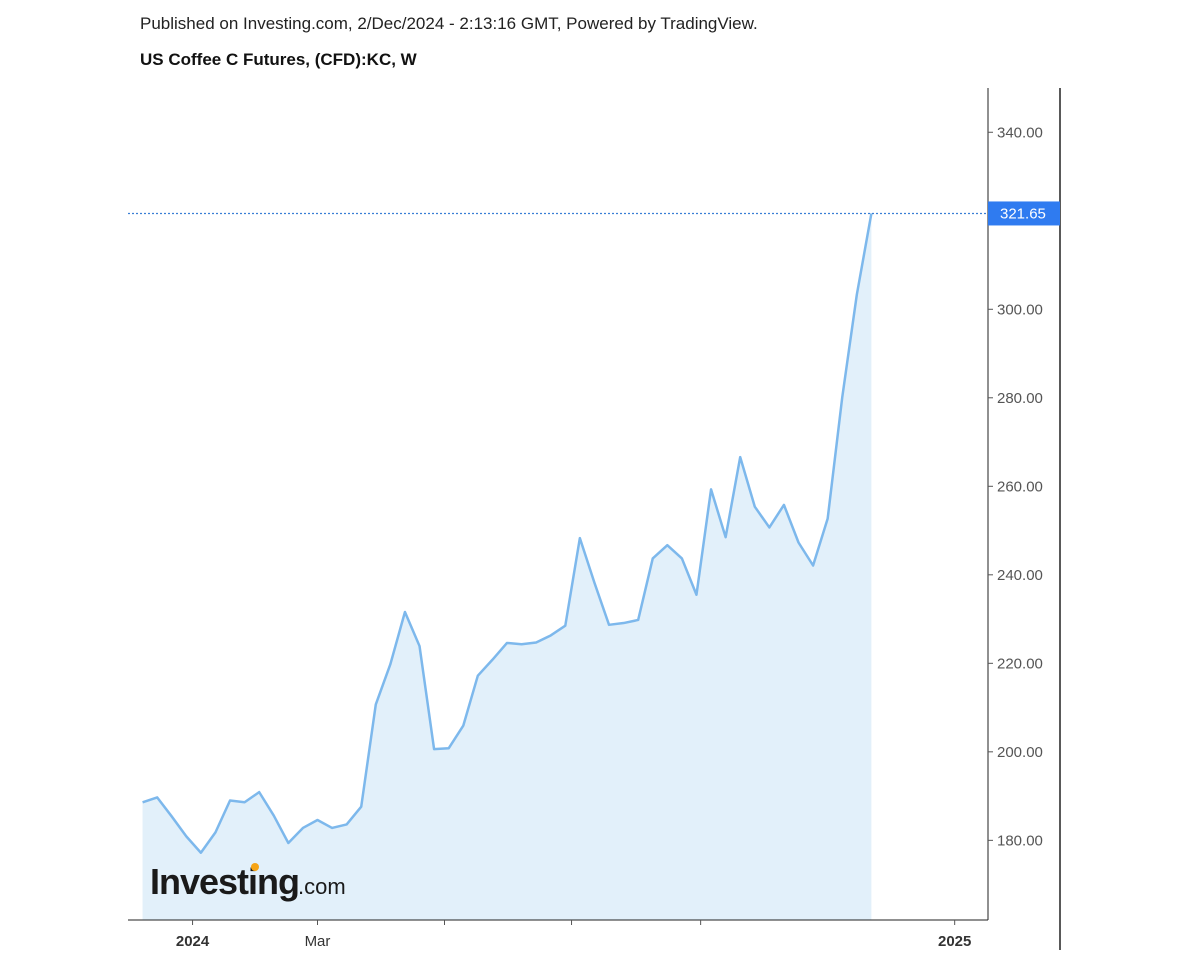 The image size is (1200, 960). Describe the element at coordinates (224, 881) in the screenshot. I see `logo-wordmark: Investing` at that location.